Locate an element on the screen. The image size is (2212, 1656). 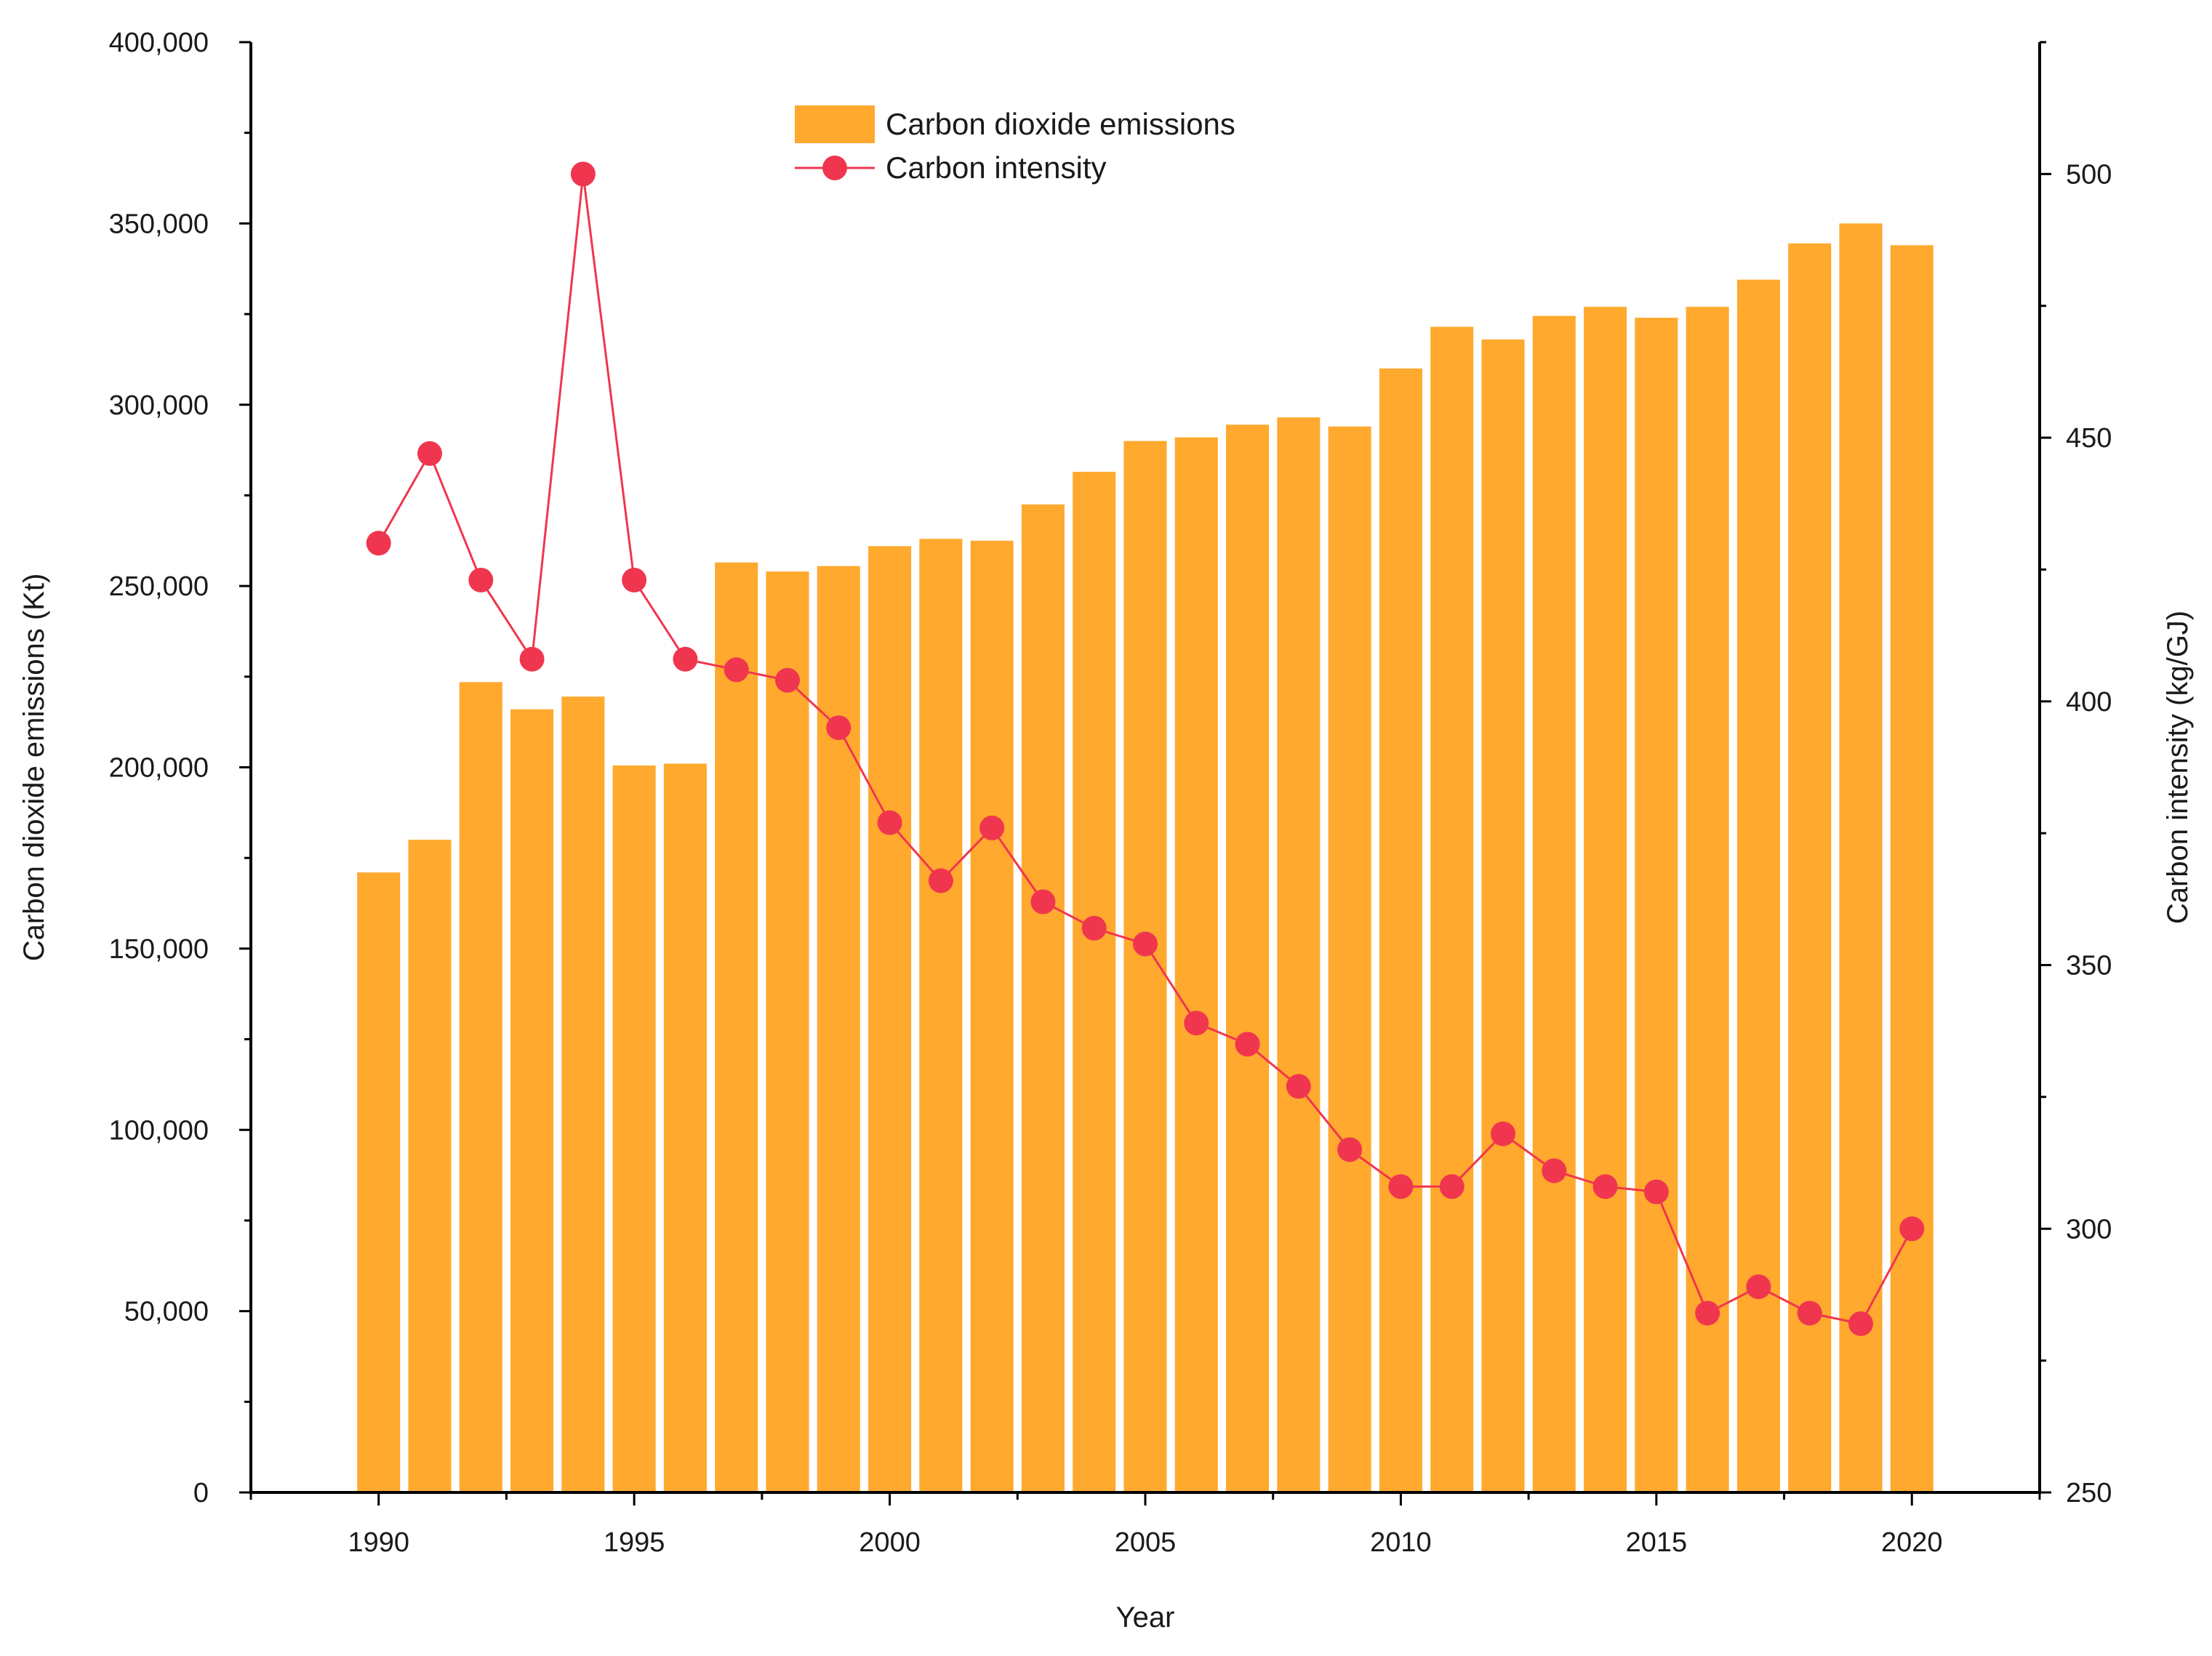
point-2017 is located at coordinates (1758, 1287).